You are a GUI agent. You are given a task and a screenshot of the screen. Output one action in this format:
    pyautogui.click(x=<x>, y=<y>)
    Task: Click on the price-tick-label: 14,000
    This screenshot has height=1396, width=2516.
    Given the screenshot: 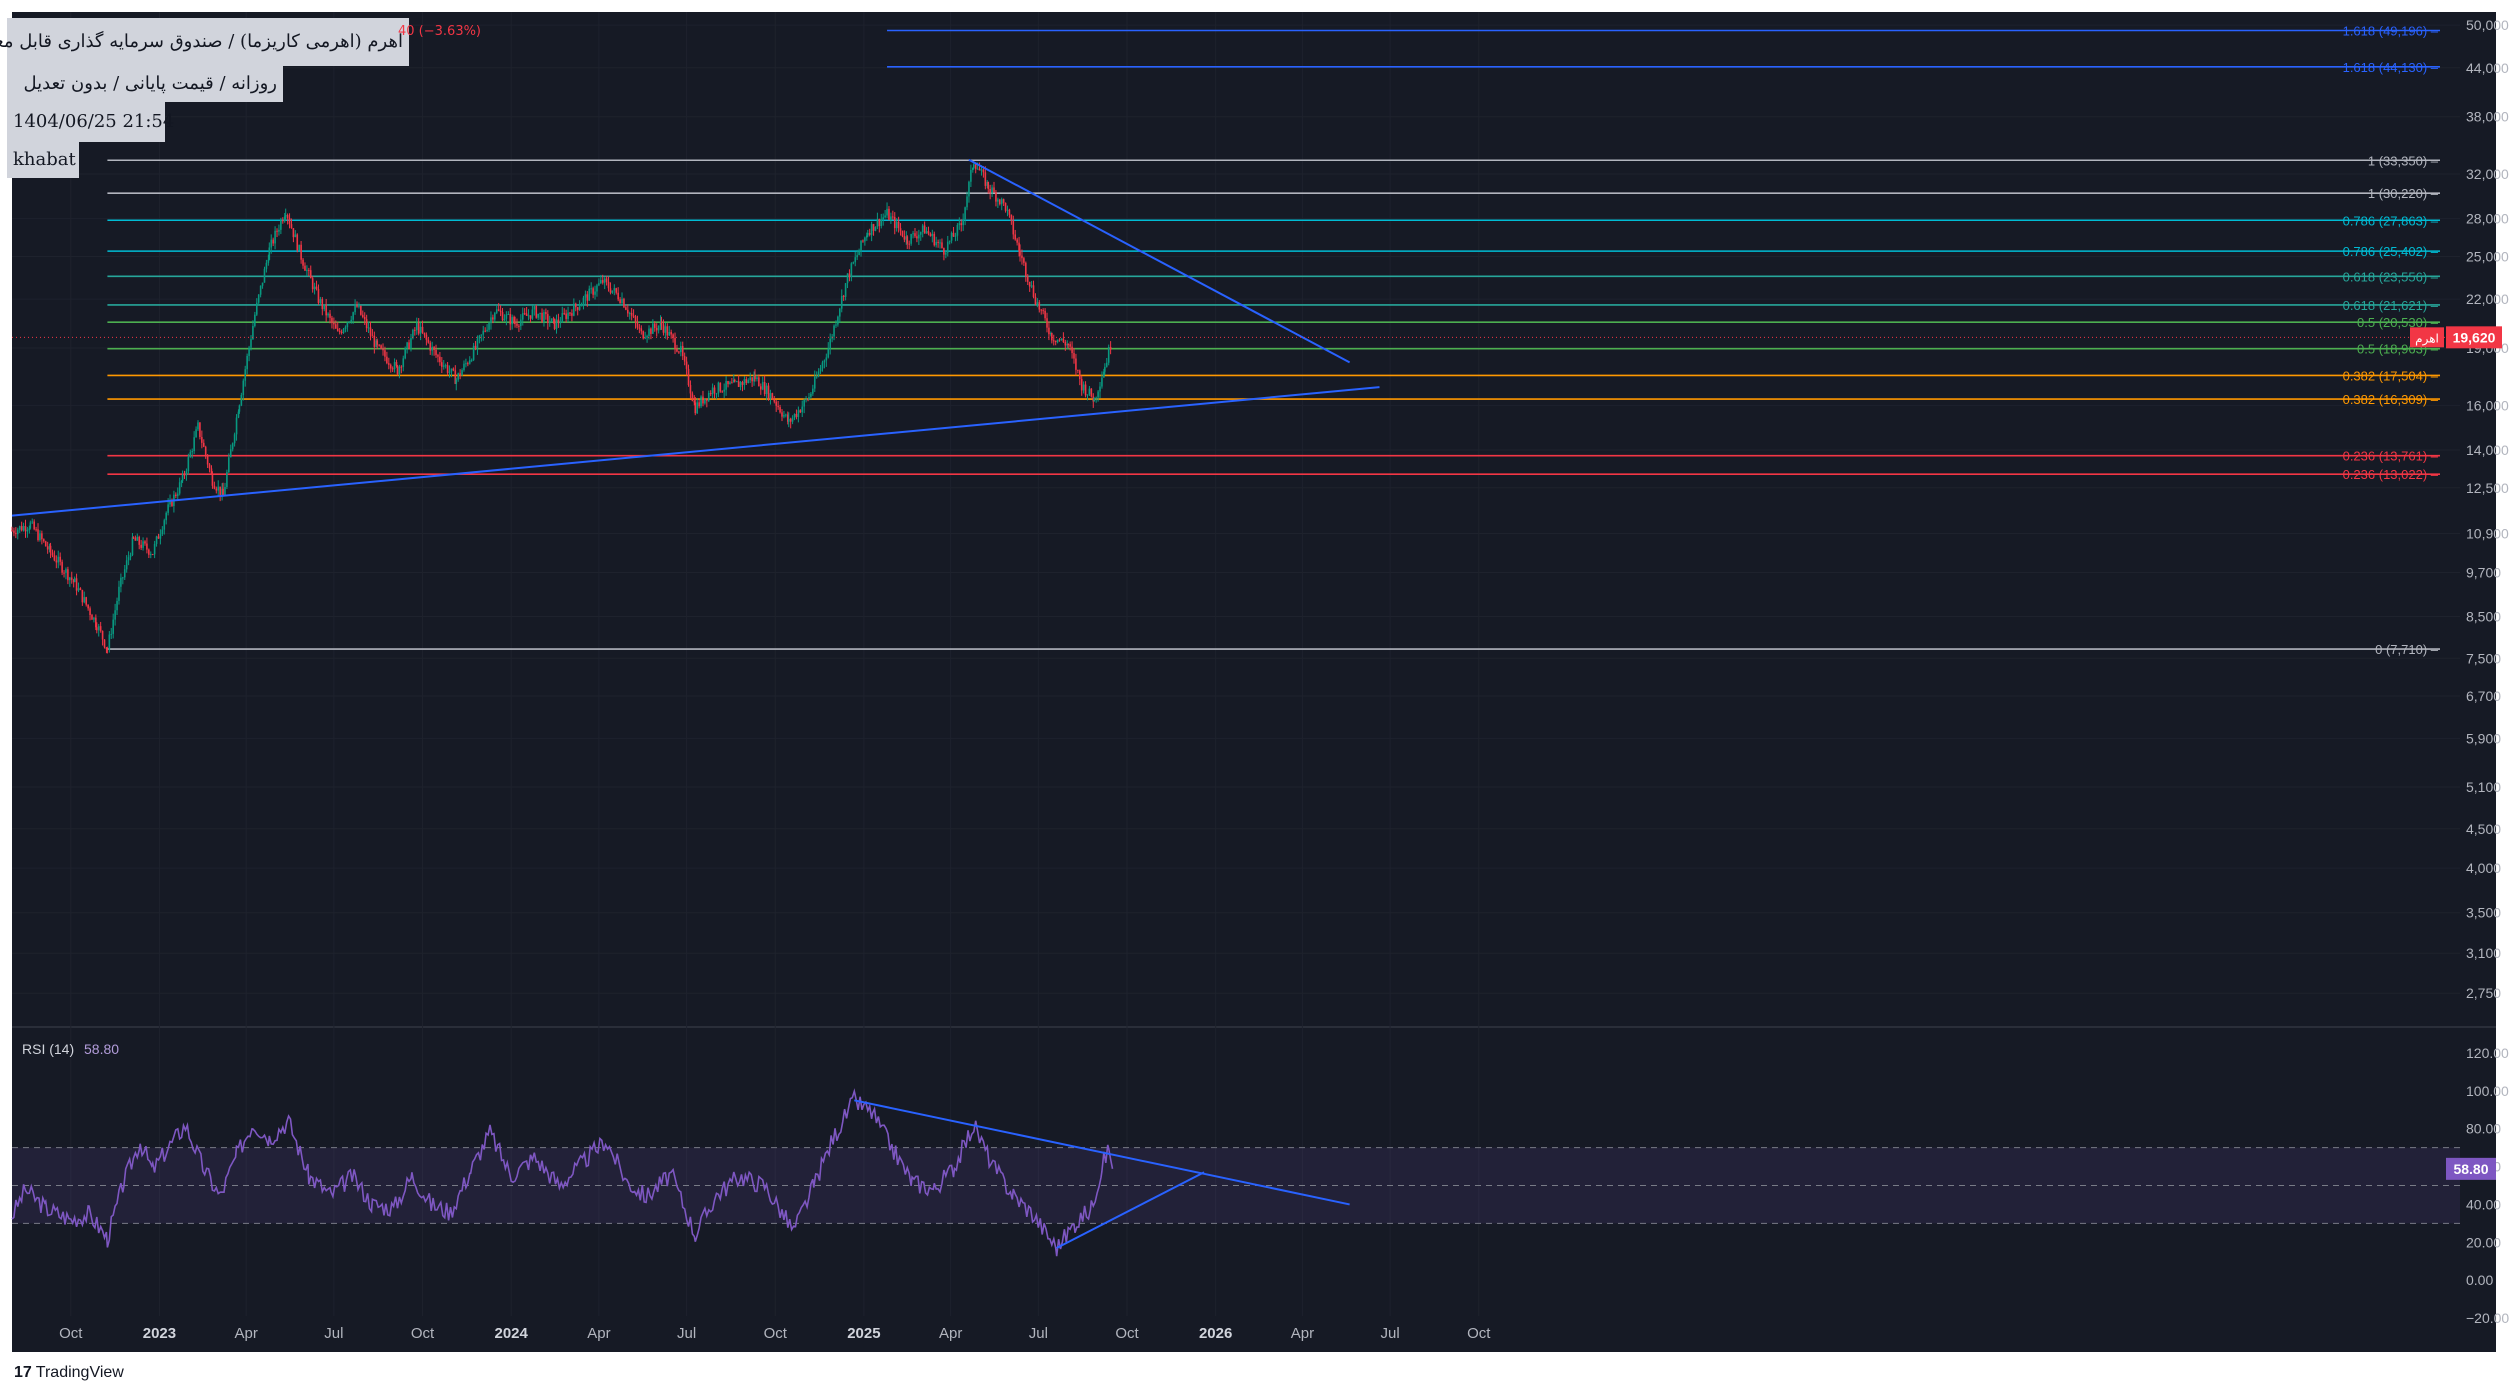 What is the action you would take?
    pyautogui.click(x=2487, y=450)
    